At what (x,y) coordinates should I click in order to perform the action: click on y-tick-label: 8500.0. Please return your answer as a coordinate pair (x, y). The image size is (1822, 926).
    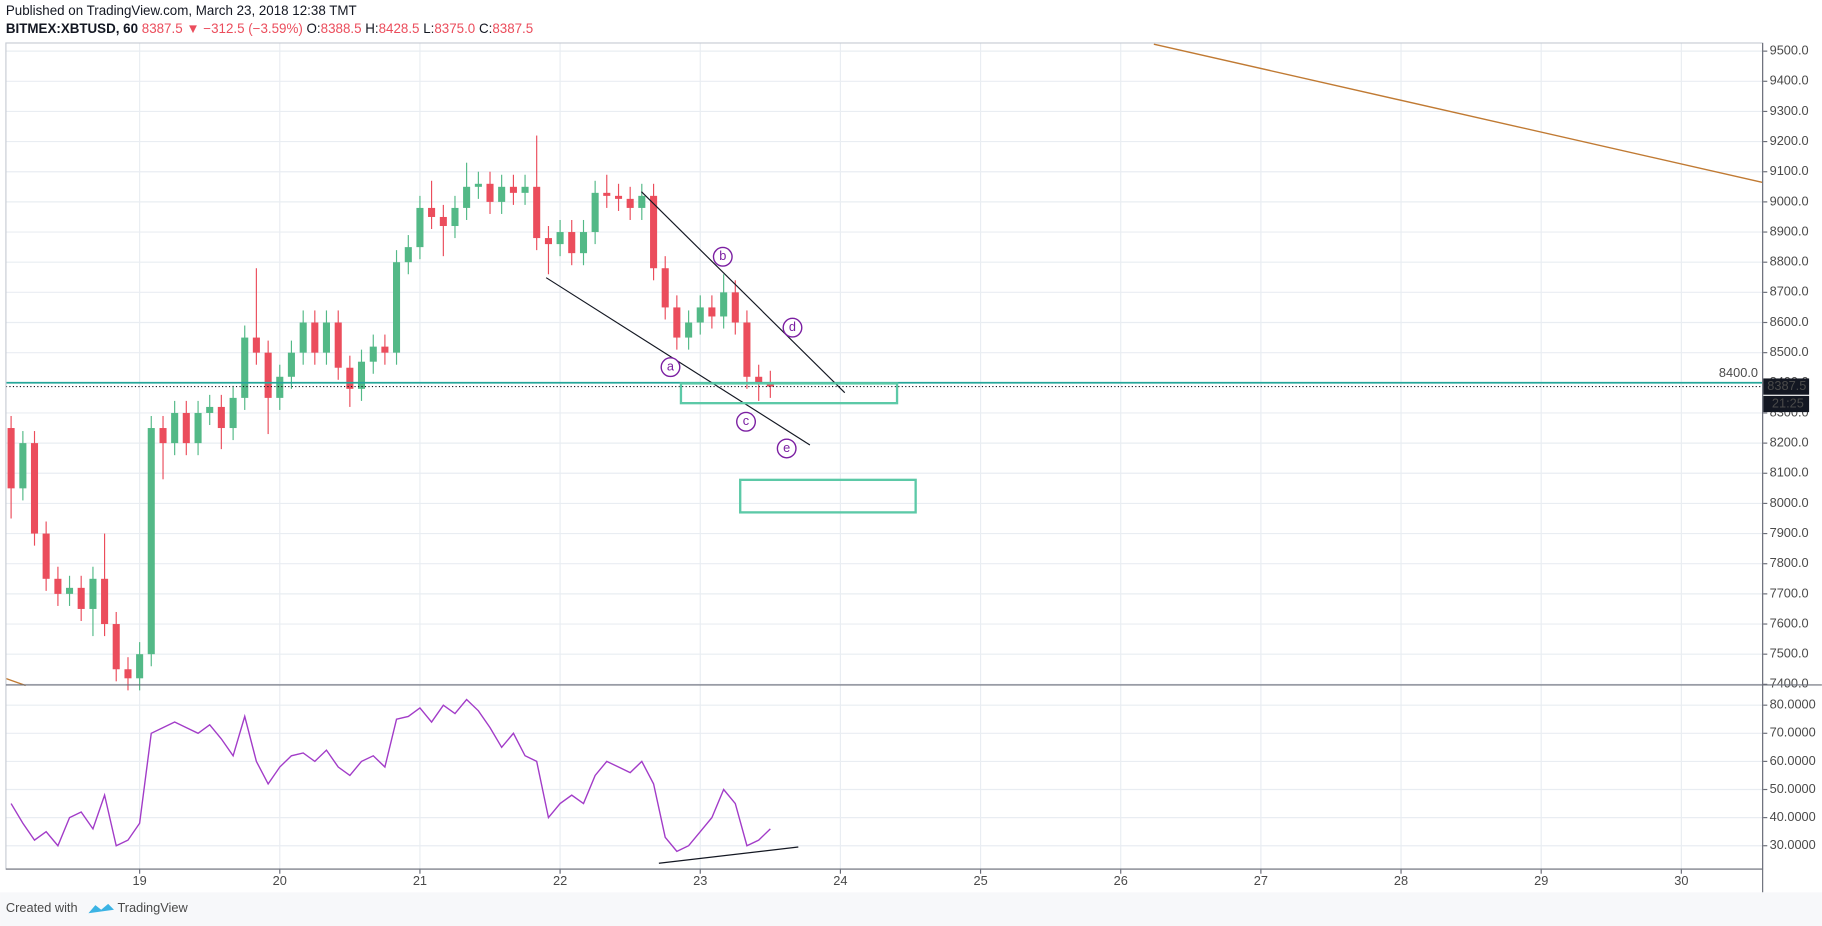
    Looking at the image, I should click on (1789, 351).